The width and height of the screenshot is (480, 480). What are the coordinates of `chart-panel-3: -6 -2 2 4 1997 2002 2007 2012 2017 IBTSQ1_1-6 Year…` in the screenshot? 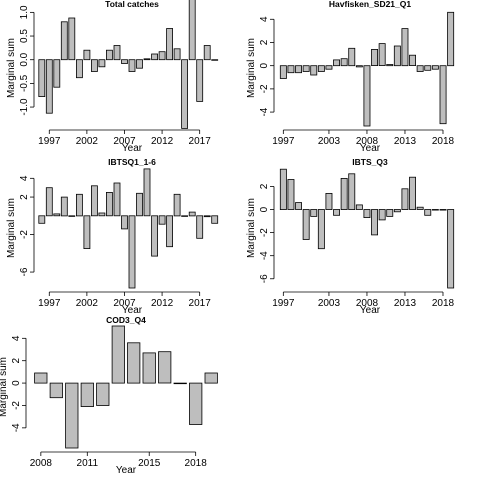 It's located at (112, 236).